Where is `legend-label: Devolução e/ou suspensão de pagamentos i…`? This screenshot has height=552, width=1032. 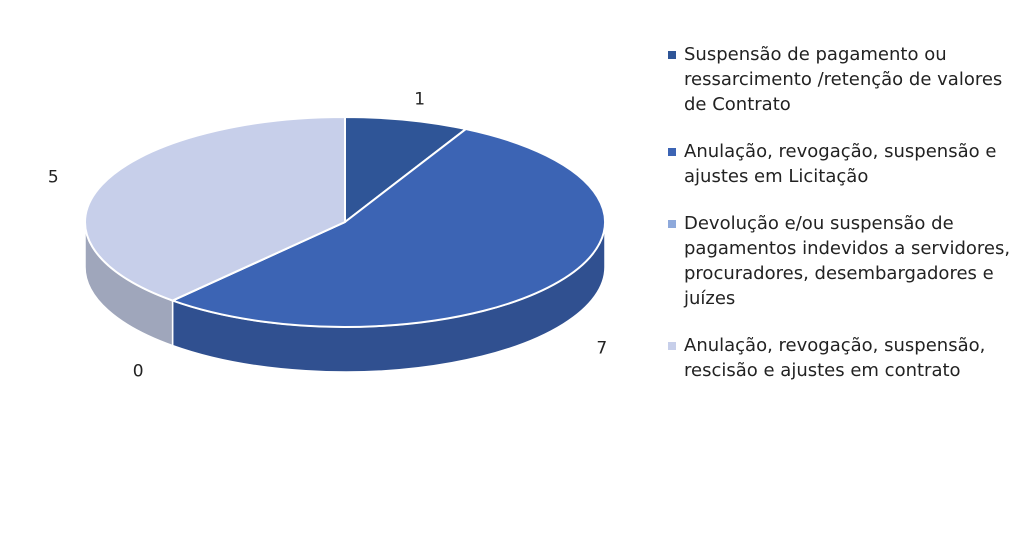
legend-label: Devolução e/ou suspensão de pagamentos i… is located at coordinates (847, 261).